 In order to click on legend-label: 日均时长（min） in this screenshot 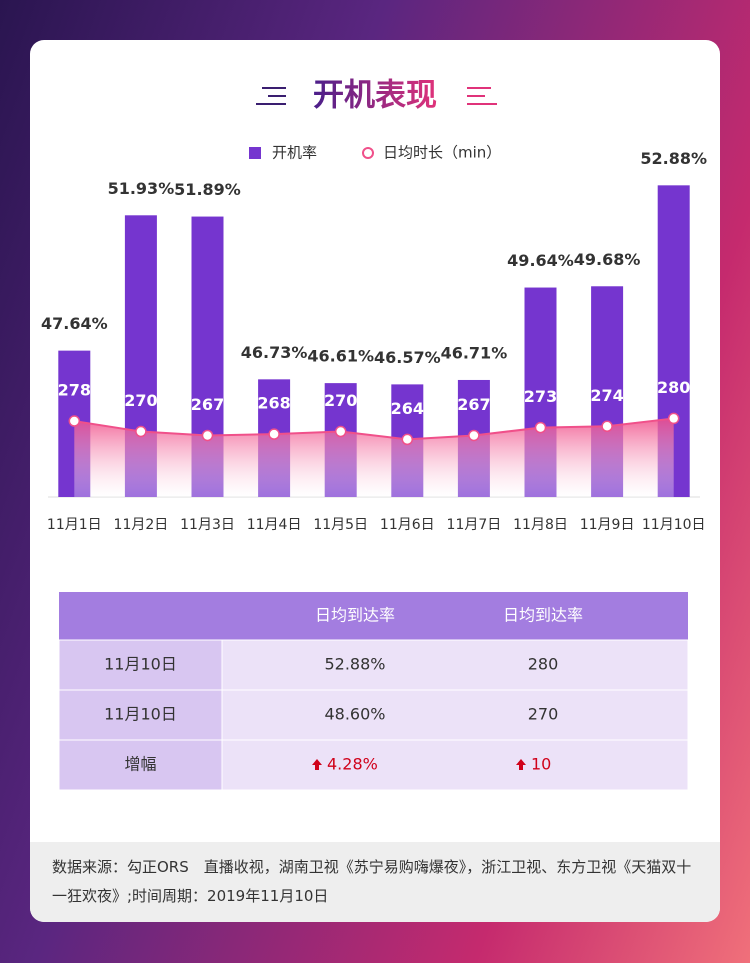, I will do `click(442, 153)`.